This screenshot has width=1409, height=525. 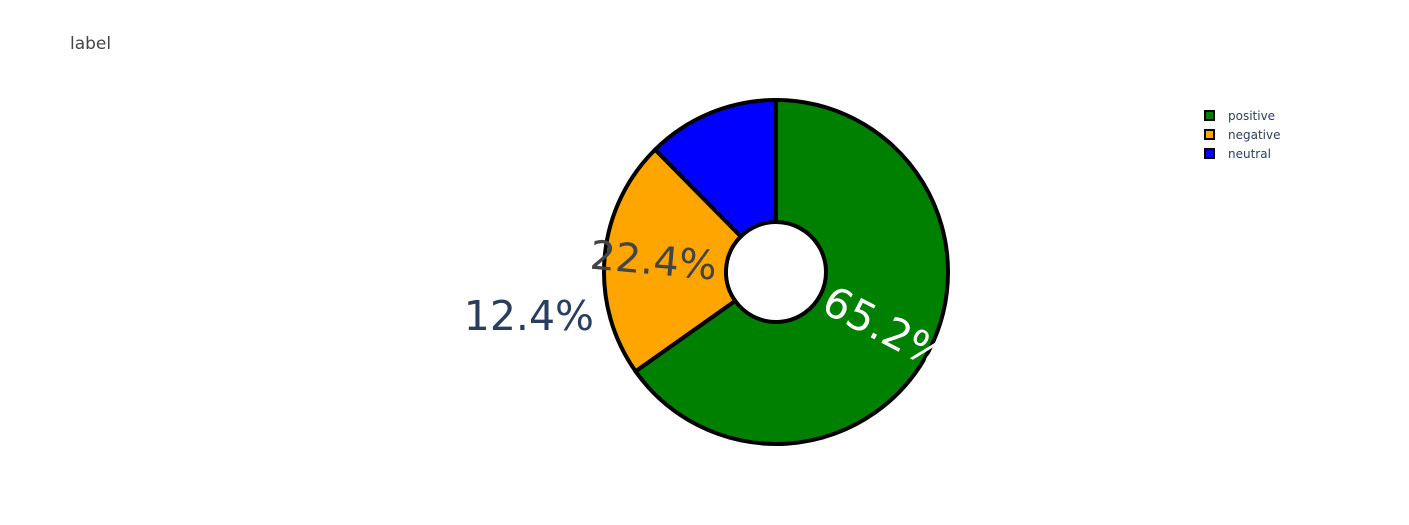 I want to click on slice-neutral, so click(x=715, y=168).